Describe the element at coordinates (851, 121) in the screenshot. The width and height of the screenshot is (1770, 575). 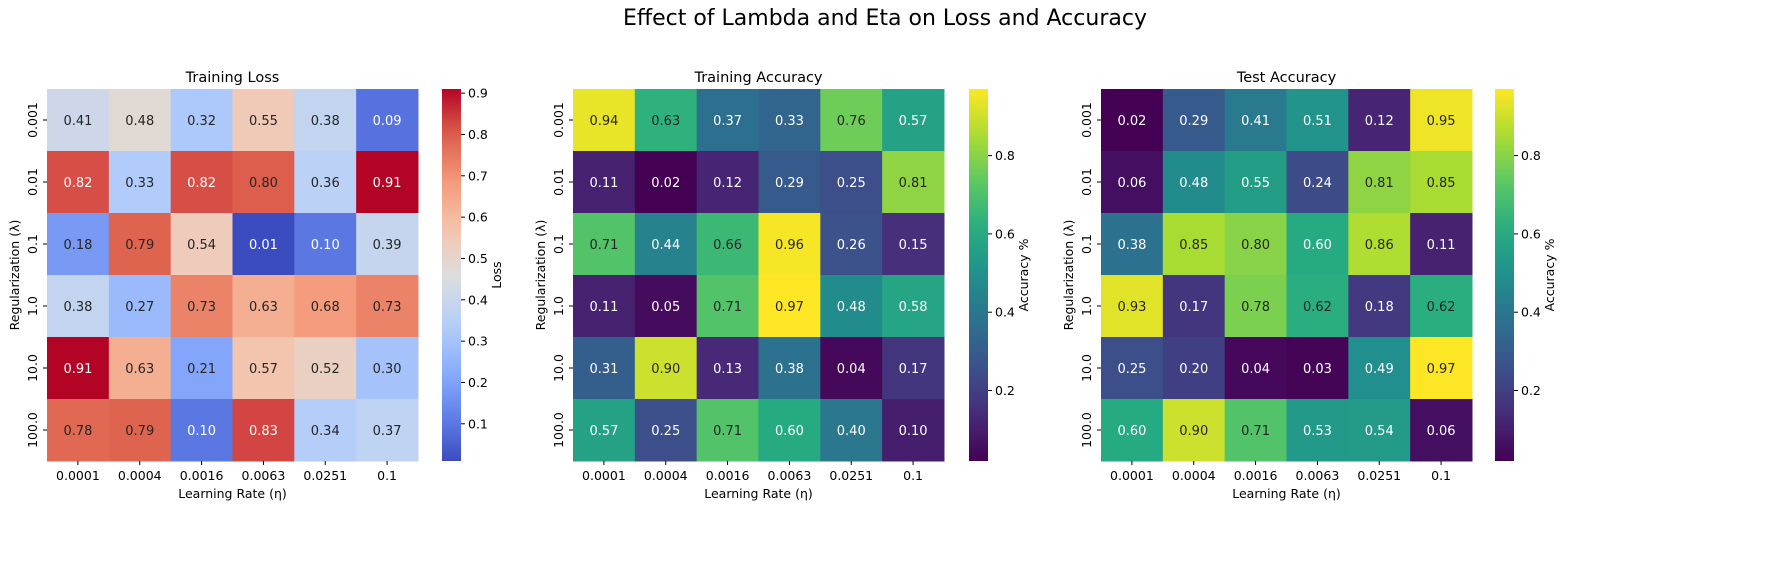
I see `cell-value-label: 0.76` at that location.